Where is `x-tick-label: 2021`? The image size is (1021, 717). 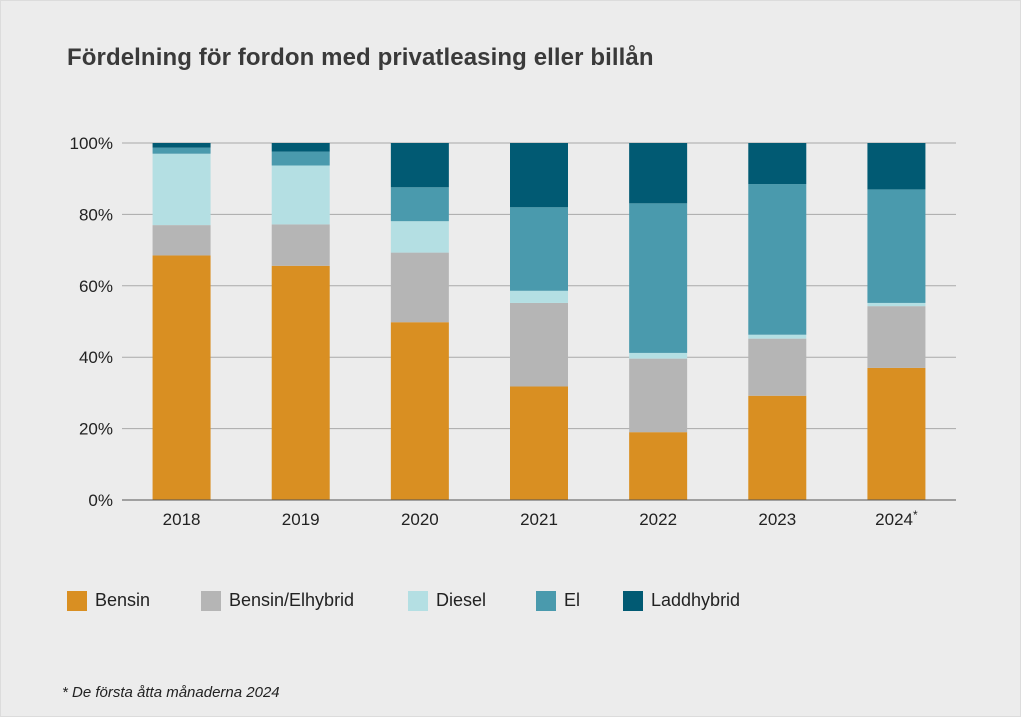 x-tick-label: 2021 is located at coordinates (539, 519).